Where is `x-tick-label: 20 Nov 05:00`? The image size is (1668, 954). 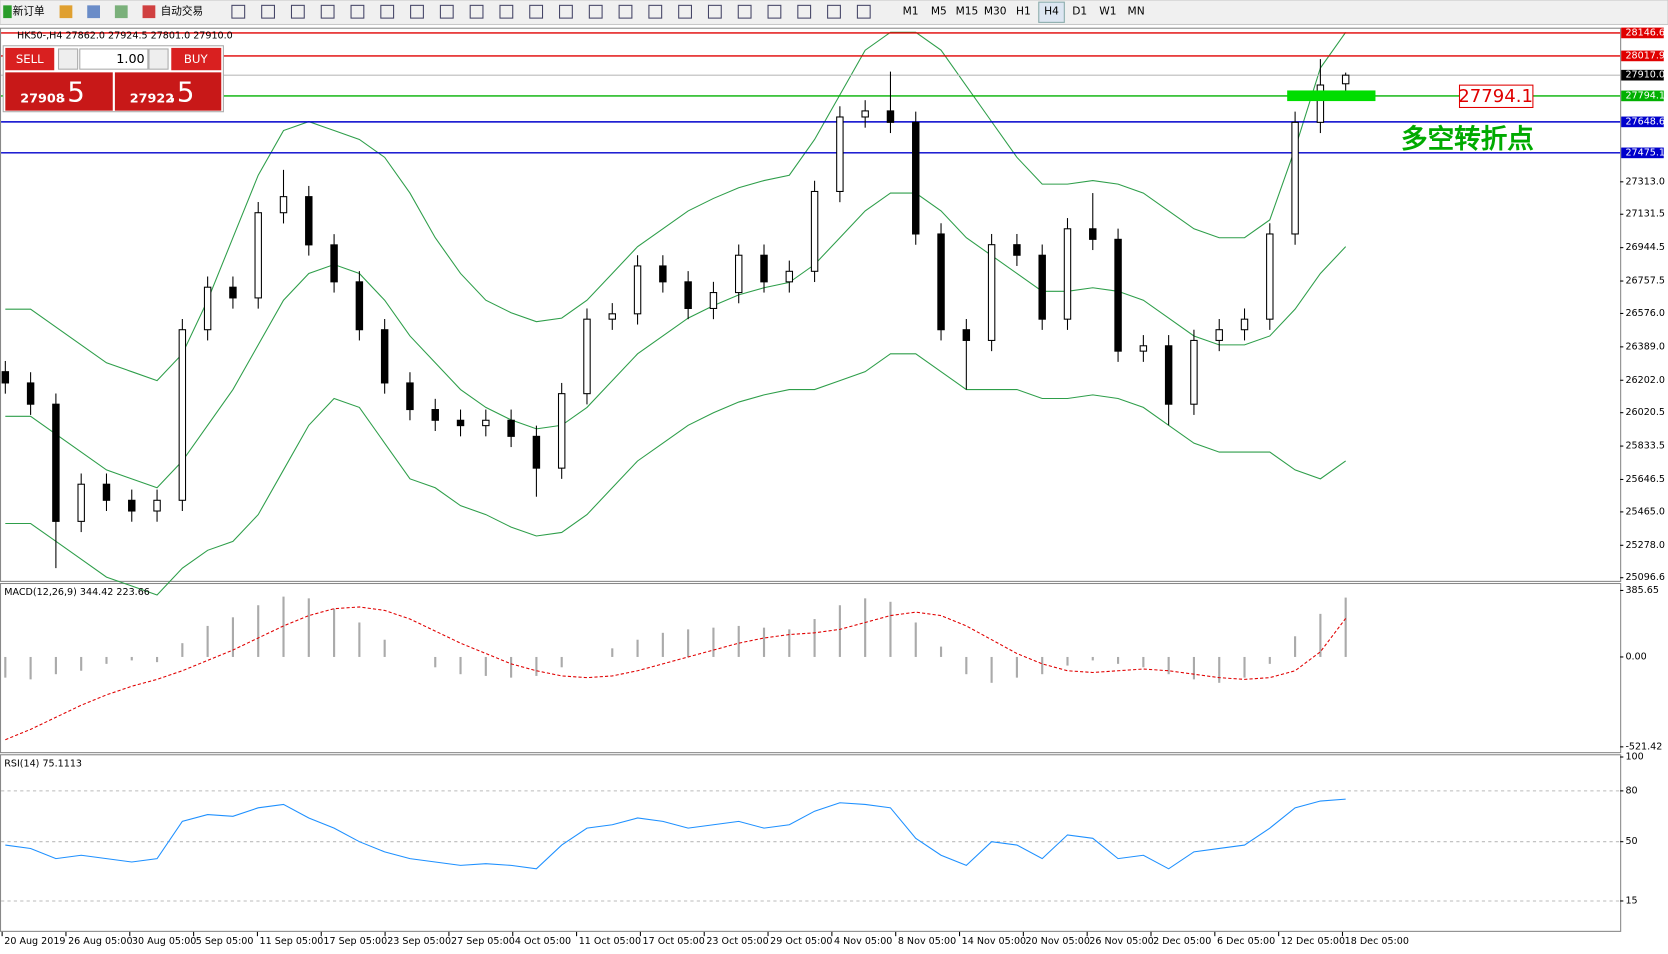 x-tick-label: 20 Nov 05:00 is located at coordinates (1057, 941).